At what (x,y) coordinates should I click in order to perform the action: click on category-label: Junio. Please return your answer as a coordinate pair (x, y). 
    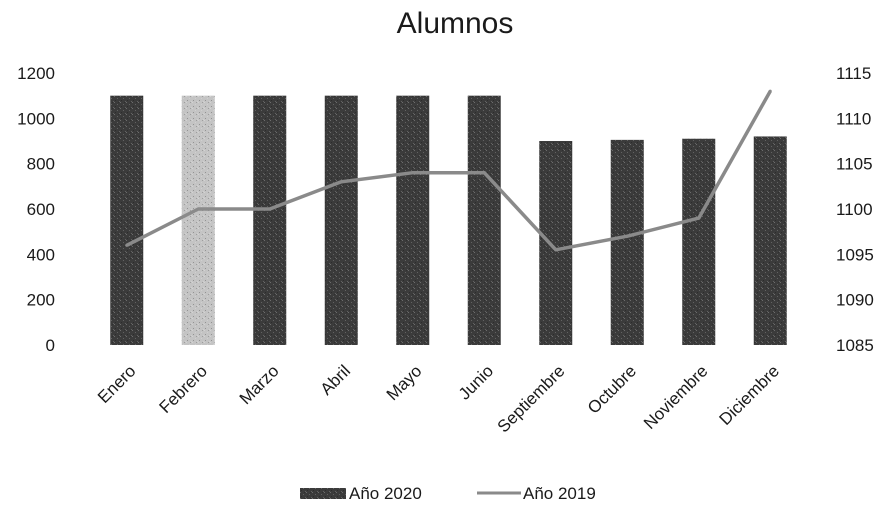
    Looking at the image, I should click on (476, 382).